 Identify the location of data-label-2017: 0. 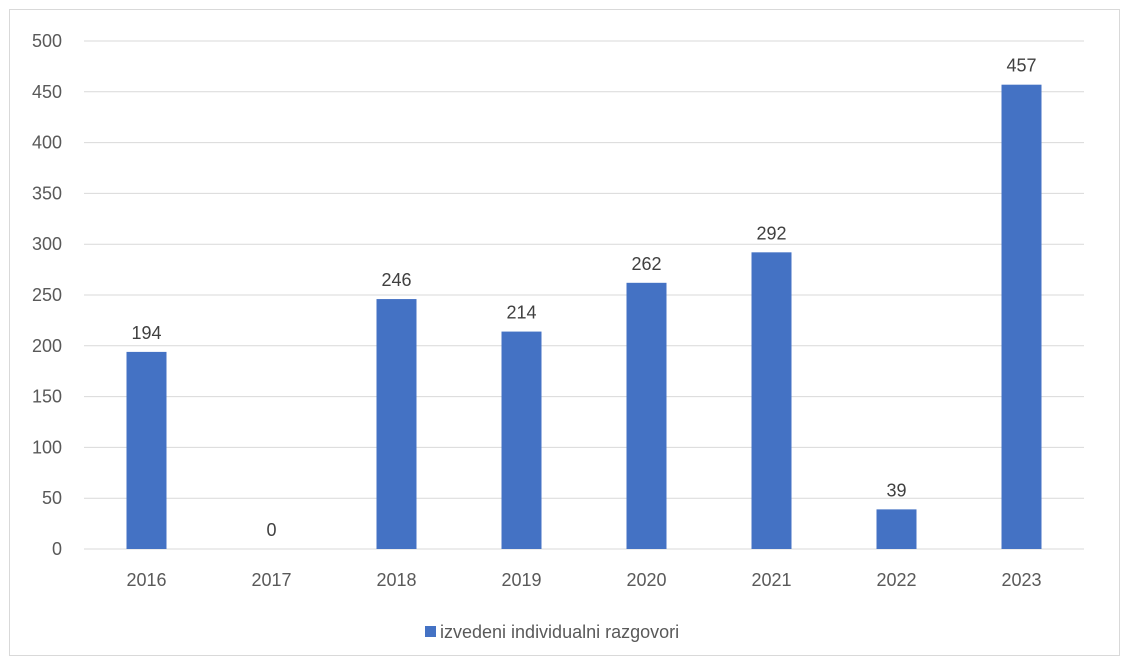
(271, 530).